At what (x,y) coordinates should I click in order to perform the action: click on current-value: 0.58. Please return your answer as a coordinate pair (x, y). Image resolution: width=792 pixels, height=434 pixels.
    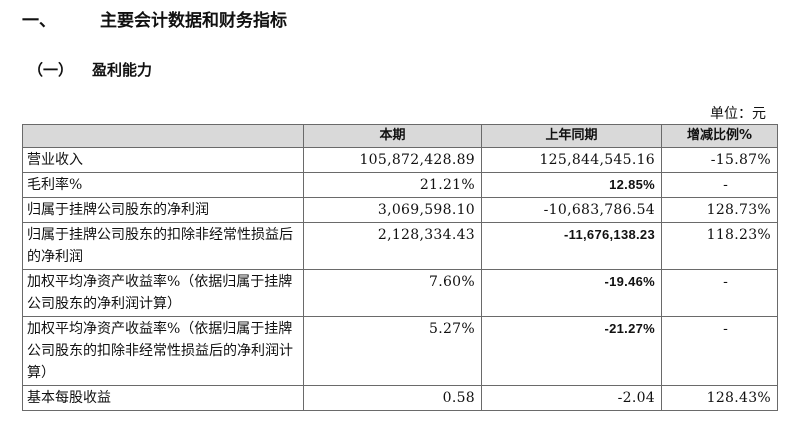
    Looking at the image, I should click on (392, 398).